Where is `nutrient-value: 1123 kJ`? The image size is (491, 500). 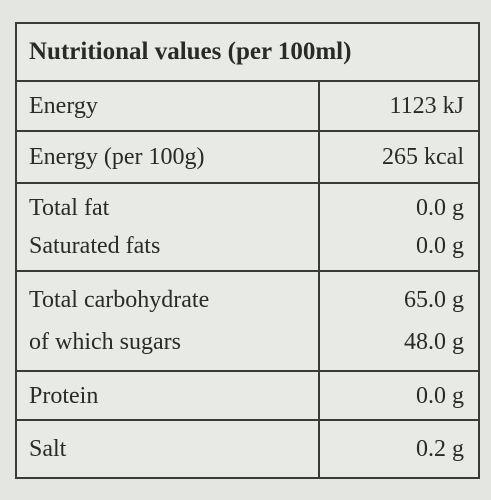 nutrient-value: 1123 kJ is located at coordinates (426, 106).